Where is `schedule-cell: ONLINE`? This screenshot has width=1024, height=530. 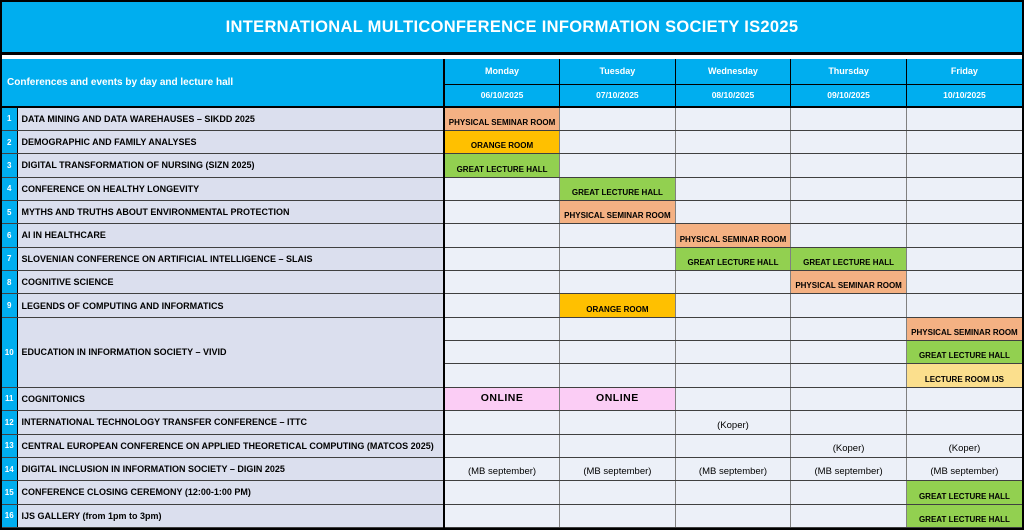
schedule-cell: ONLINE is located at coordinates (501, 399).